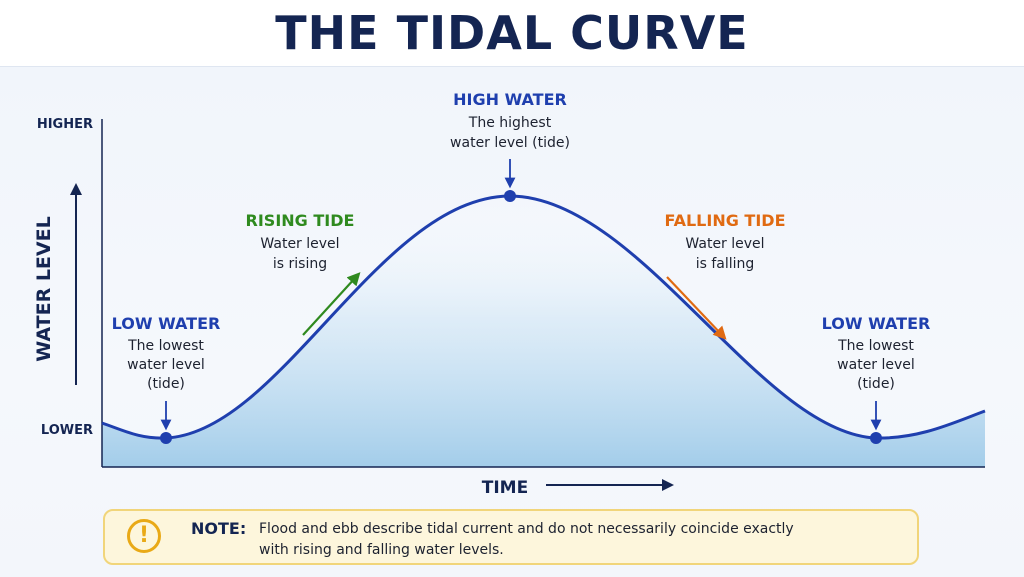 This screenshot has height=577, width=1024. Describe the element at coordinates (724, 244) in the screenshot. I see `falling-tide-line1: Water level` at that location.